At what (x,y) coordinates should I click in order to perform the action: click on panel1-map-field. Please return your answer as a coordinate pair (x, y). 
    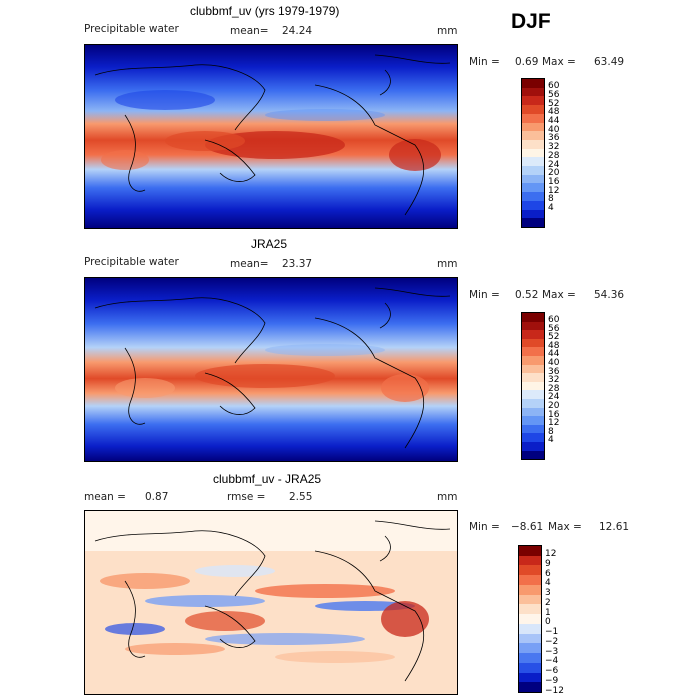
    Looking at the image, I should click on (271, 136).